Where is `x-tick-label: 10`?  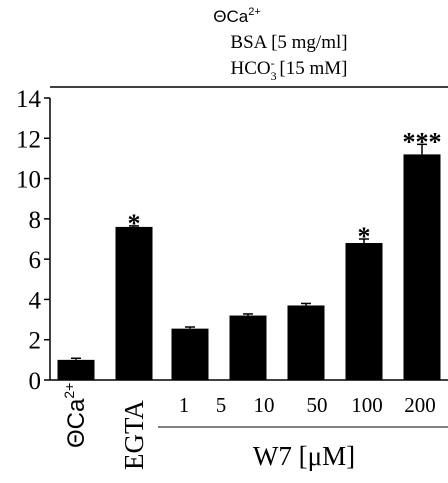 x-tick-label: 10 is located at coordinates (264, 405).